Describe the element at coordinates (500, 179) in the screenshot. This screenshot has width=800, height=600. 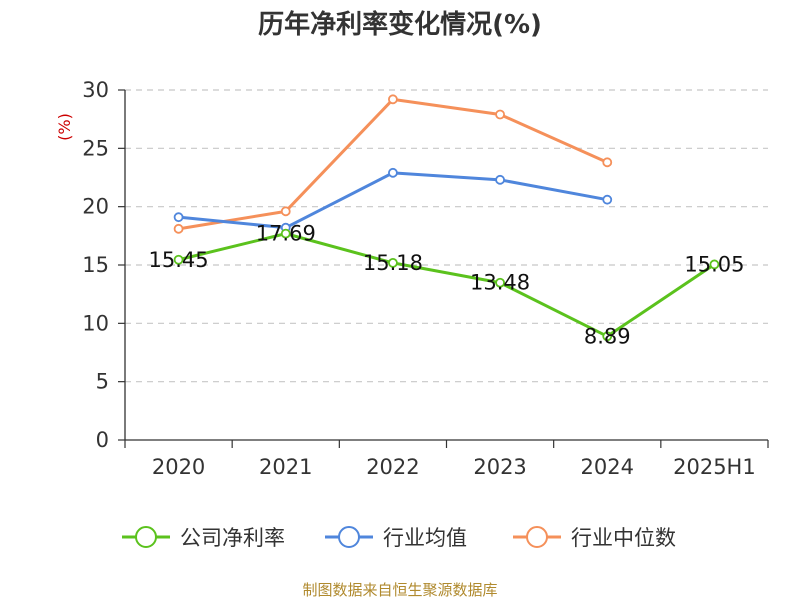
I see `series-1-point-2023` at that location.